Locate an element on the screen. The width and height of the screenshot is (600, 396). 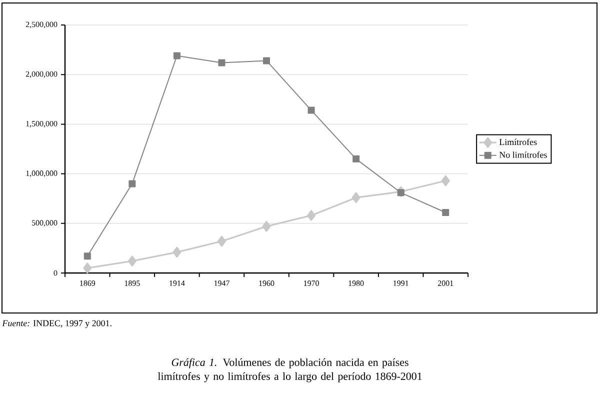
text: Gráfica 1. Volúmenes de población nacida en países limítrofes y no limítrofes a lo largo del período 1869-2001 is located at coordinates (290, 370).